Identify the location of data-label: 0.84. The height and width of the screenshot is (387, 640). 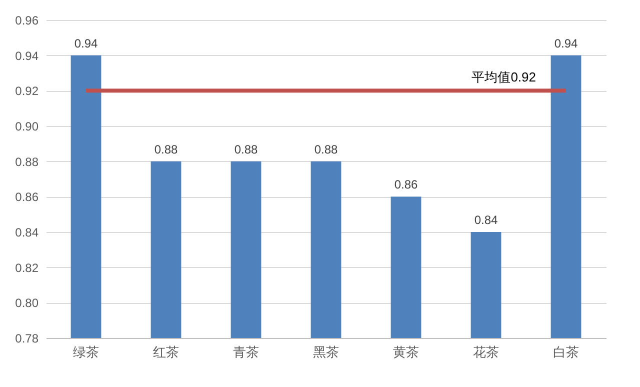
(486, 220).